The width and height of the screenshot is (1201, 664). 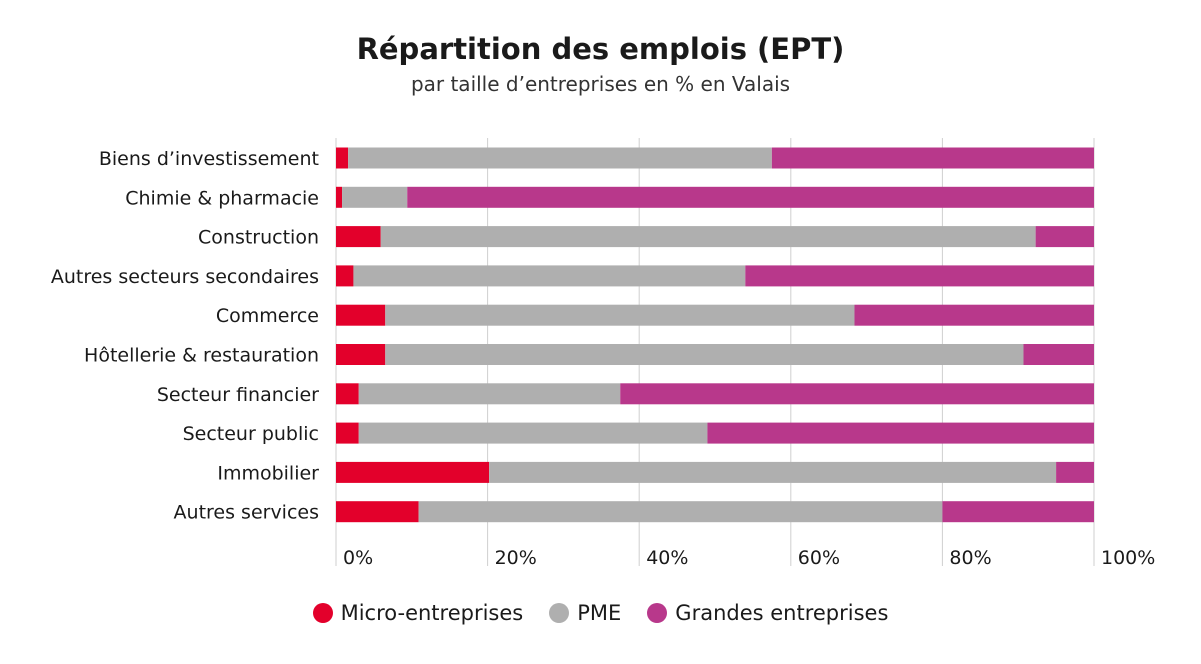 I want to click on x-tick-label-0: 0%, so click(x=358, y=558).